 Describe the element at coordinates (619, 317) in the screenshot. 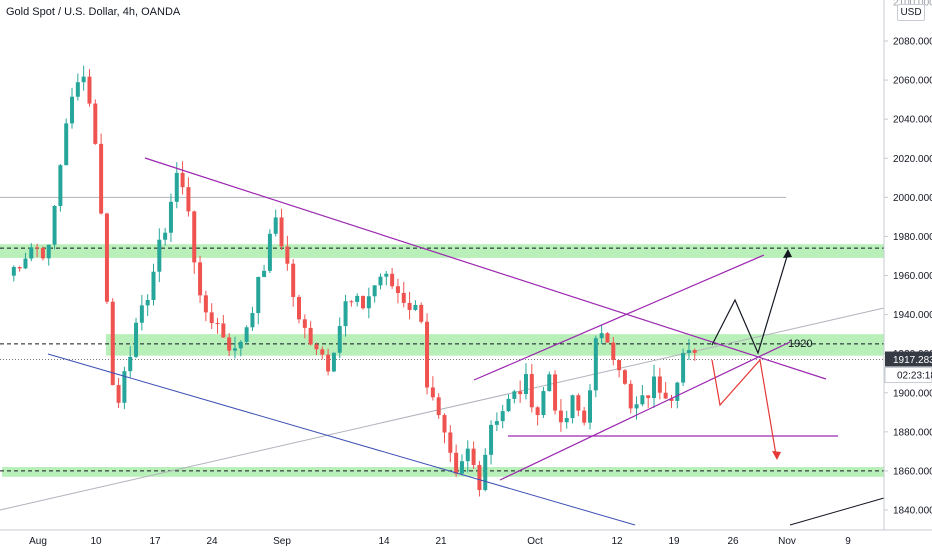

I see `channel-upper-line` at that location.